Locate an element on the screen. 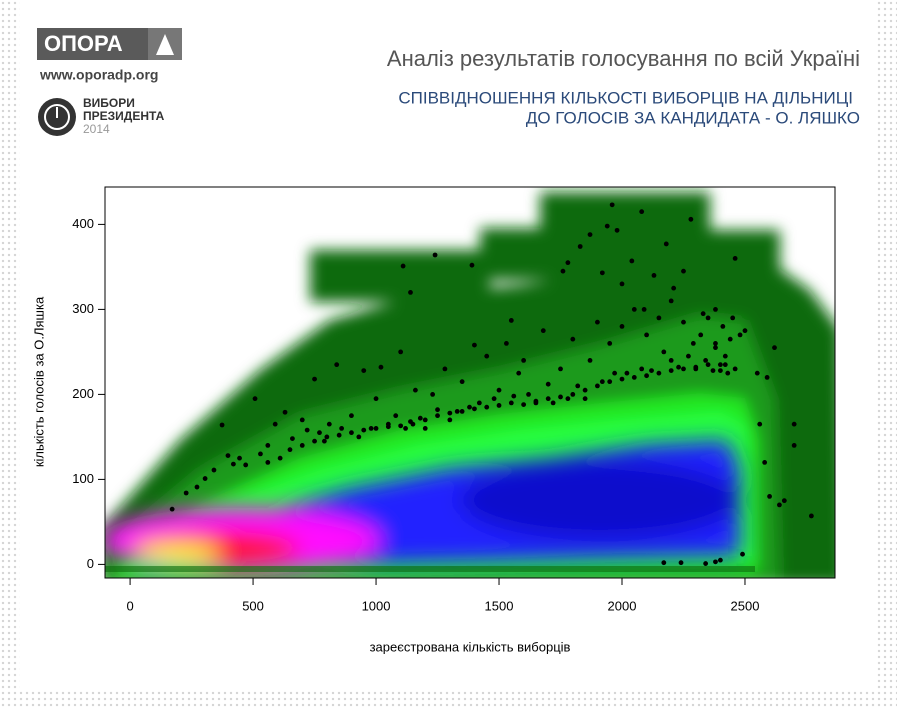 The height and width of the screenshot is (709, 897). election-year: 2014 is located at coordinates (96, 129).